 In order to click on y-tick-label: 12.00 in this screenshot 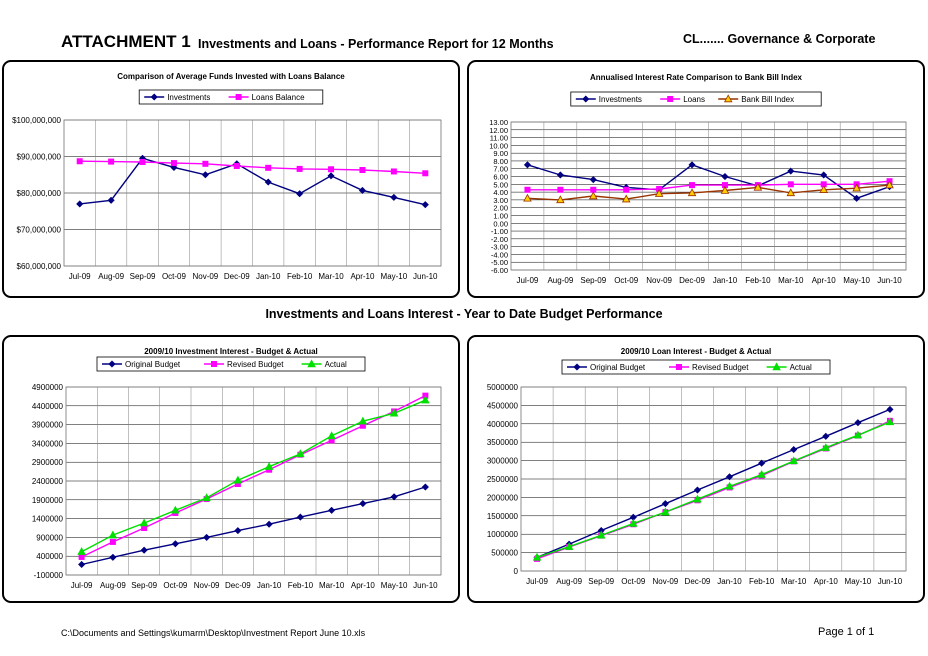, I will do `click(498, 130)`.